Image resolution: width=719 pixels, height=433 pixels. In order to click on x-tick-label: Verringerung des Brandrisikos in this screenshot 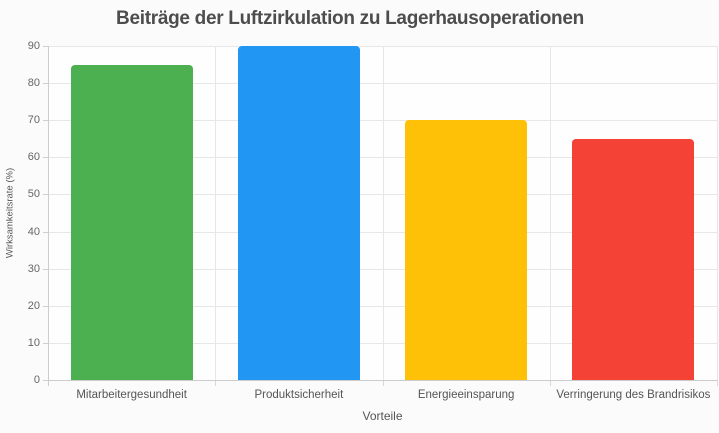, I will do `click(633, 395)`.